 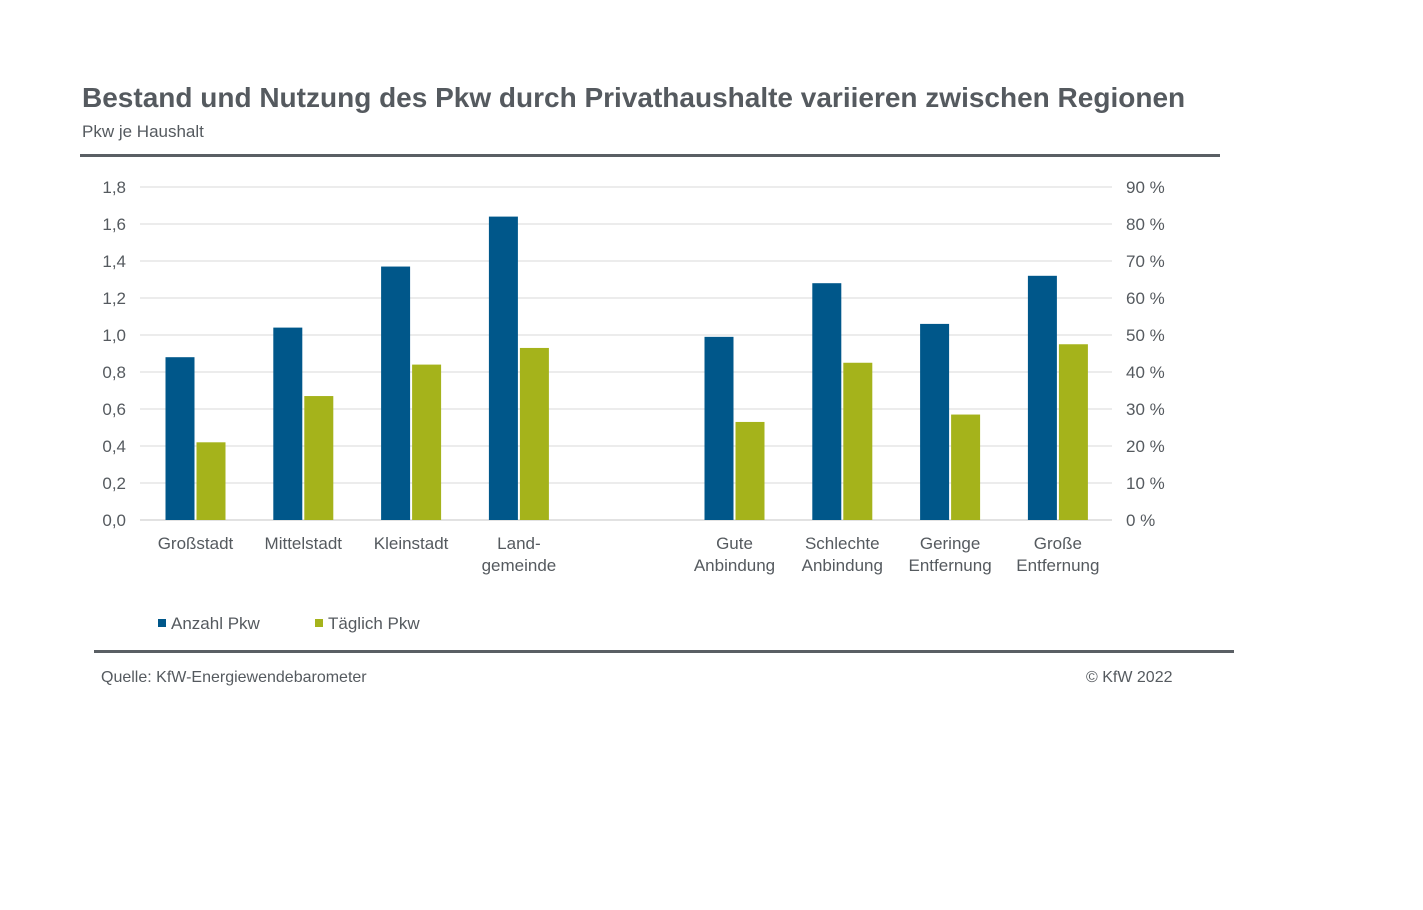 What do you see at coordinates (1145, 409) in the screenshot?
I see `right-tick-label: 30 %` at bounding box center [1145, 409].